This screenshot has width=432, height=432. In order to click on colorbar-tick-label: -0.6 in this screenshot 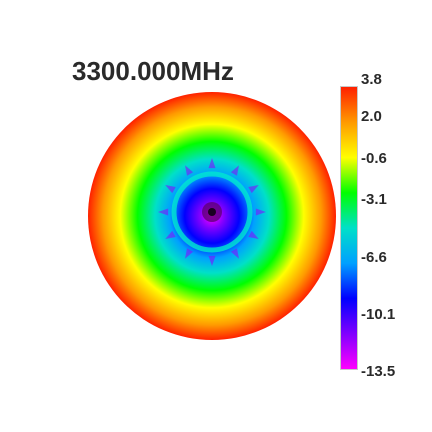, I will do `click(374, 159)`.